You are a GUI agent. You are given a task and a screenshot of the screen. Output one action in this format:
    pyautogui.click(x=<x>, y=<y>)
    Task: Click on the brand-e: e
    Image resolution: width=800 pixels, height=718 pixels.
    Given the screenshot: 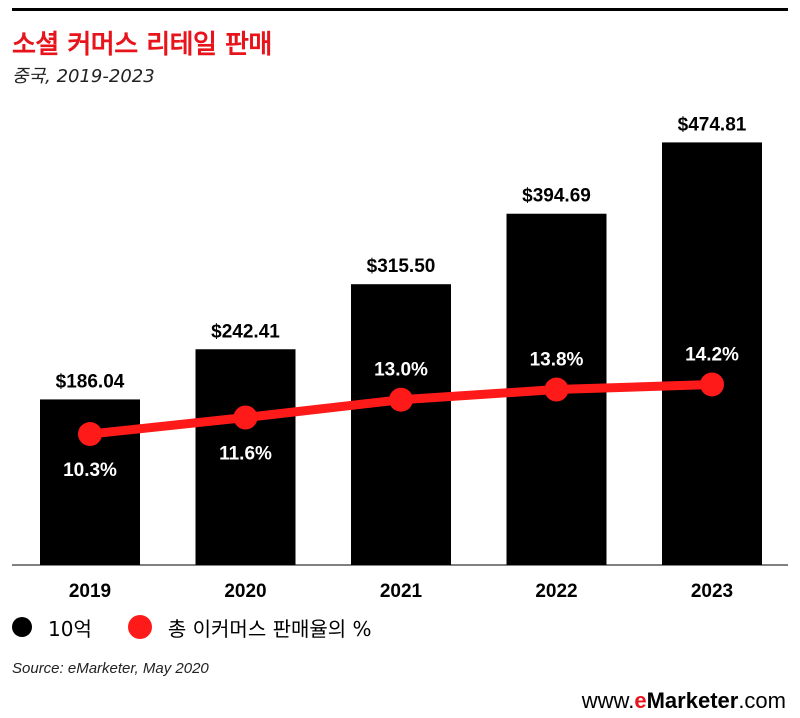 What is the action you would take?
    pyautogui.click(x=640, y=700)
    